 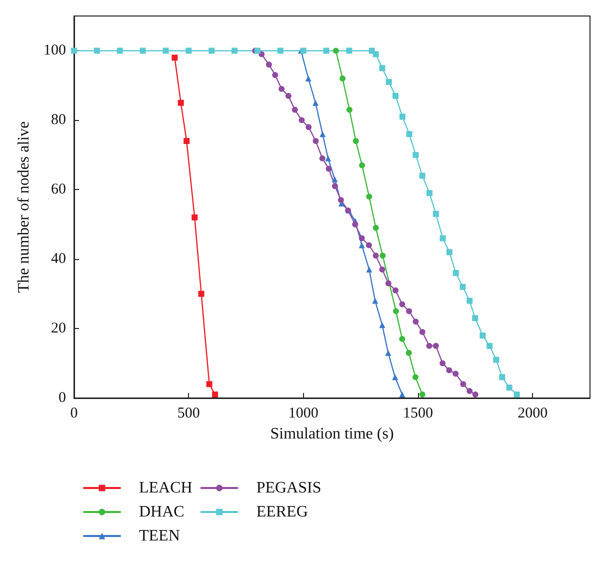 What do you see at coordinates (161, 512) in the screenshot?
I see `legend-label: DHAC` at bounding box center [161, 512].